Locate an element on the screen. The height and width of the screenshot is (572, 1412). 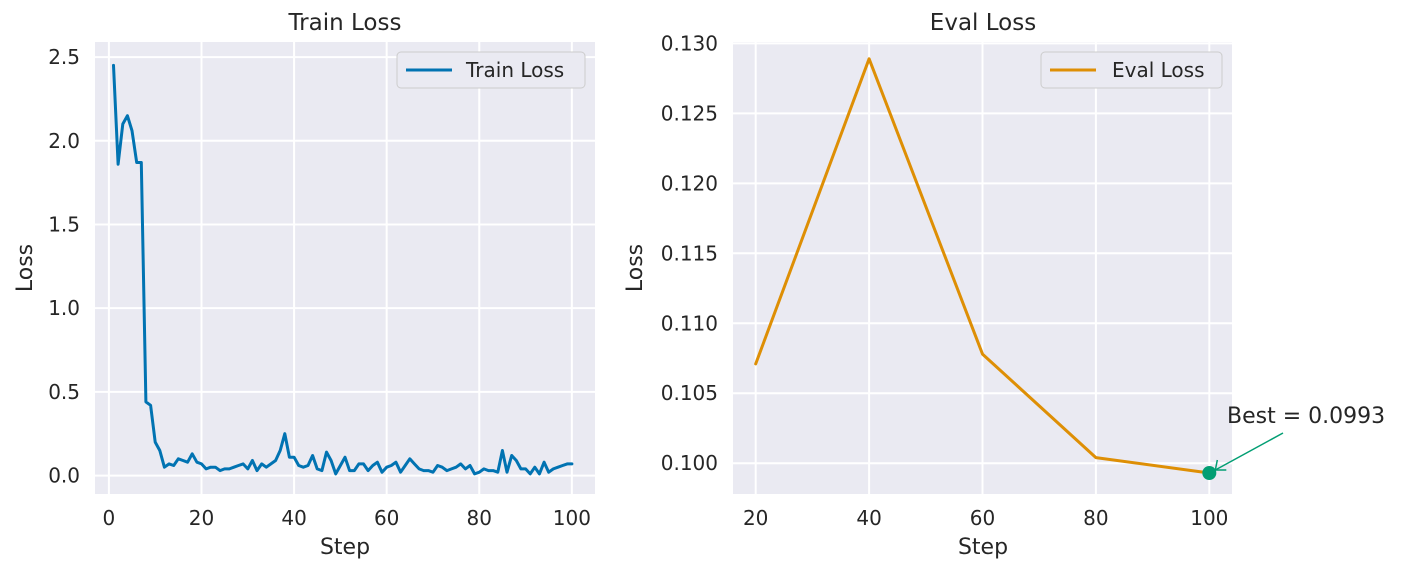
train-legend-box is located at coordinates (491, 70).